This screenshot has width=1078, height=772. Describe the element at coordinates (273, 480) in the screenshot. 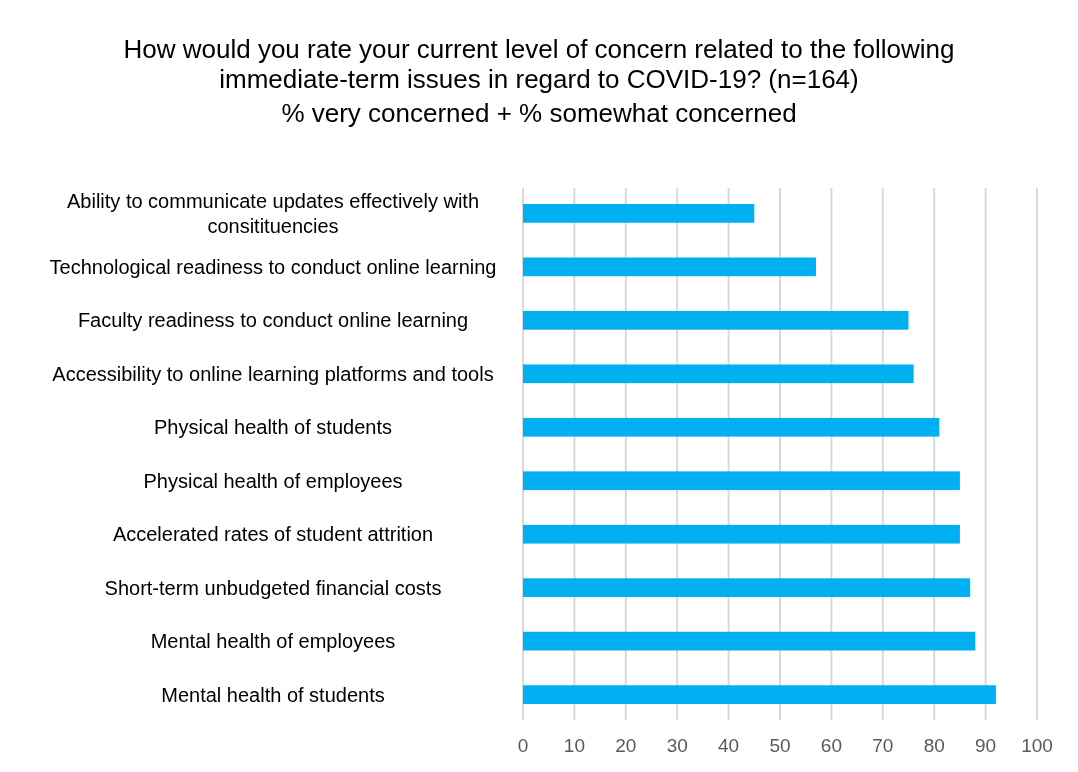

I see `y-tick-label: Physical health of employees` at that location.